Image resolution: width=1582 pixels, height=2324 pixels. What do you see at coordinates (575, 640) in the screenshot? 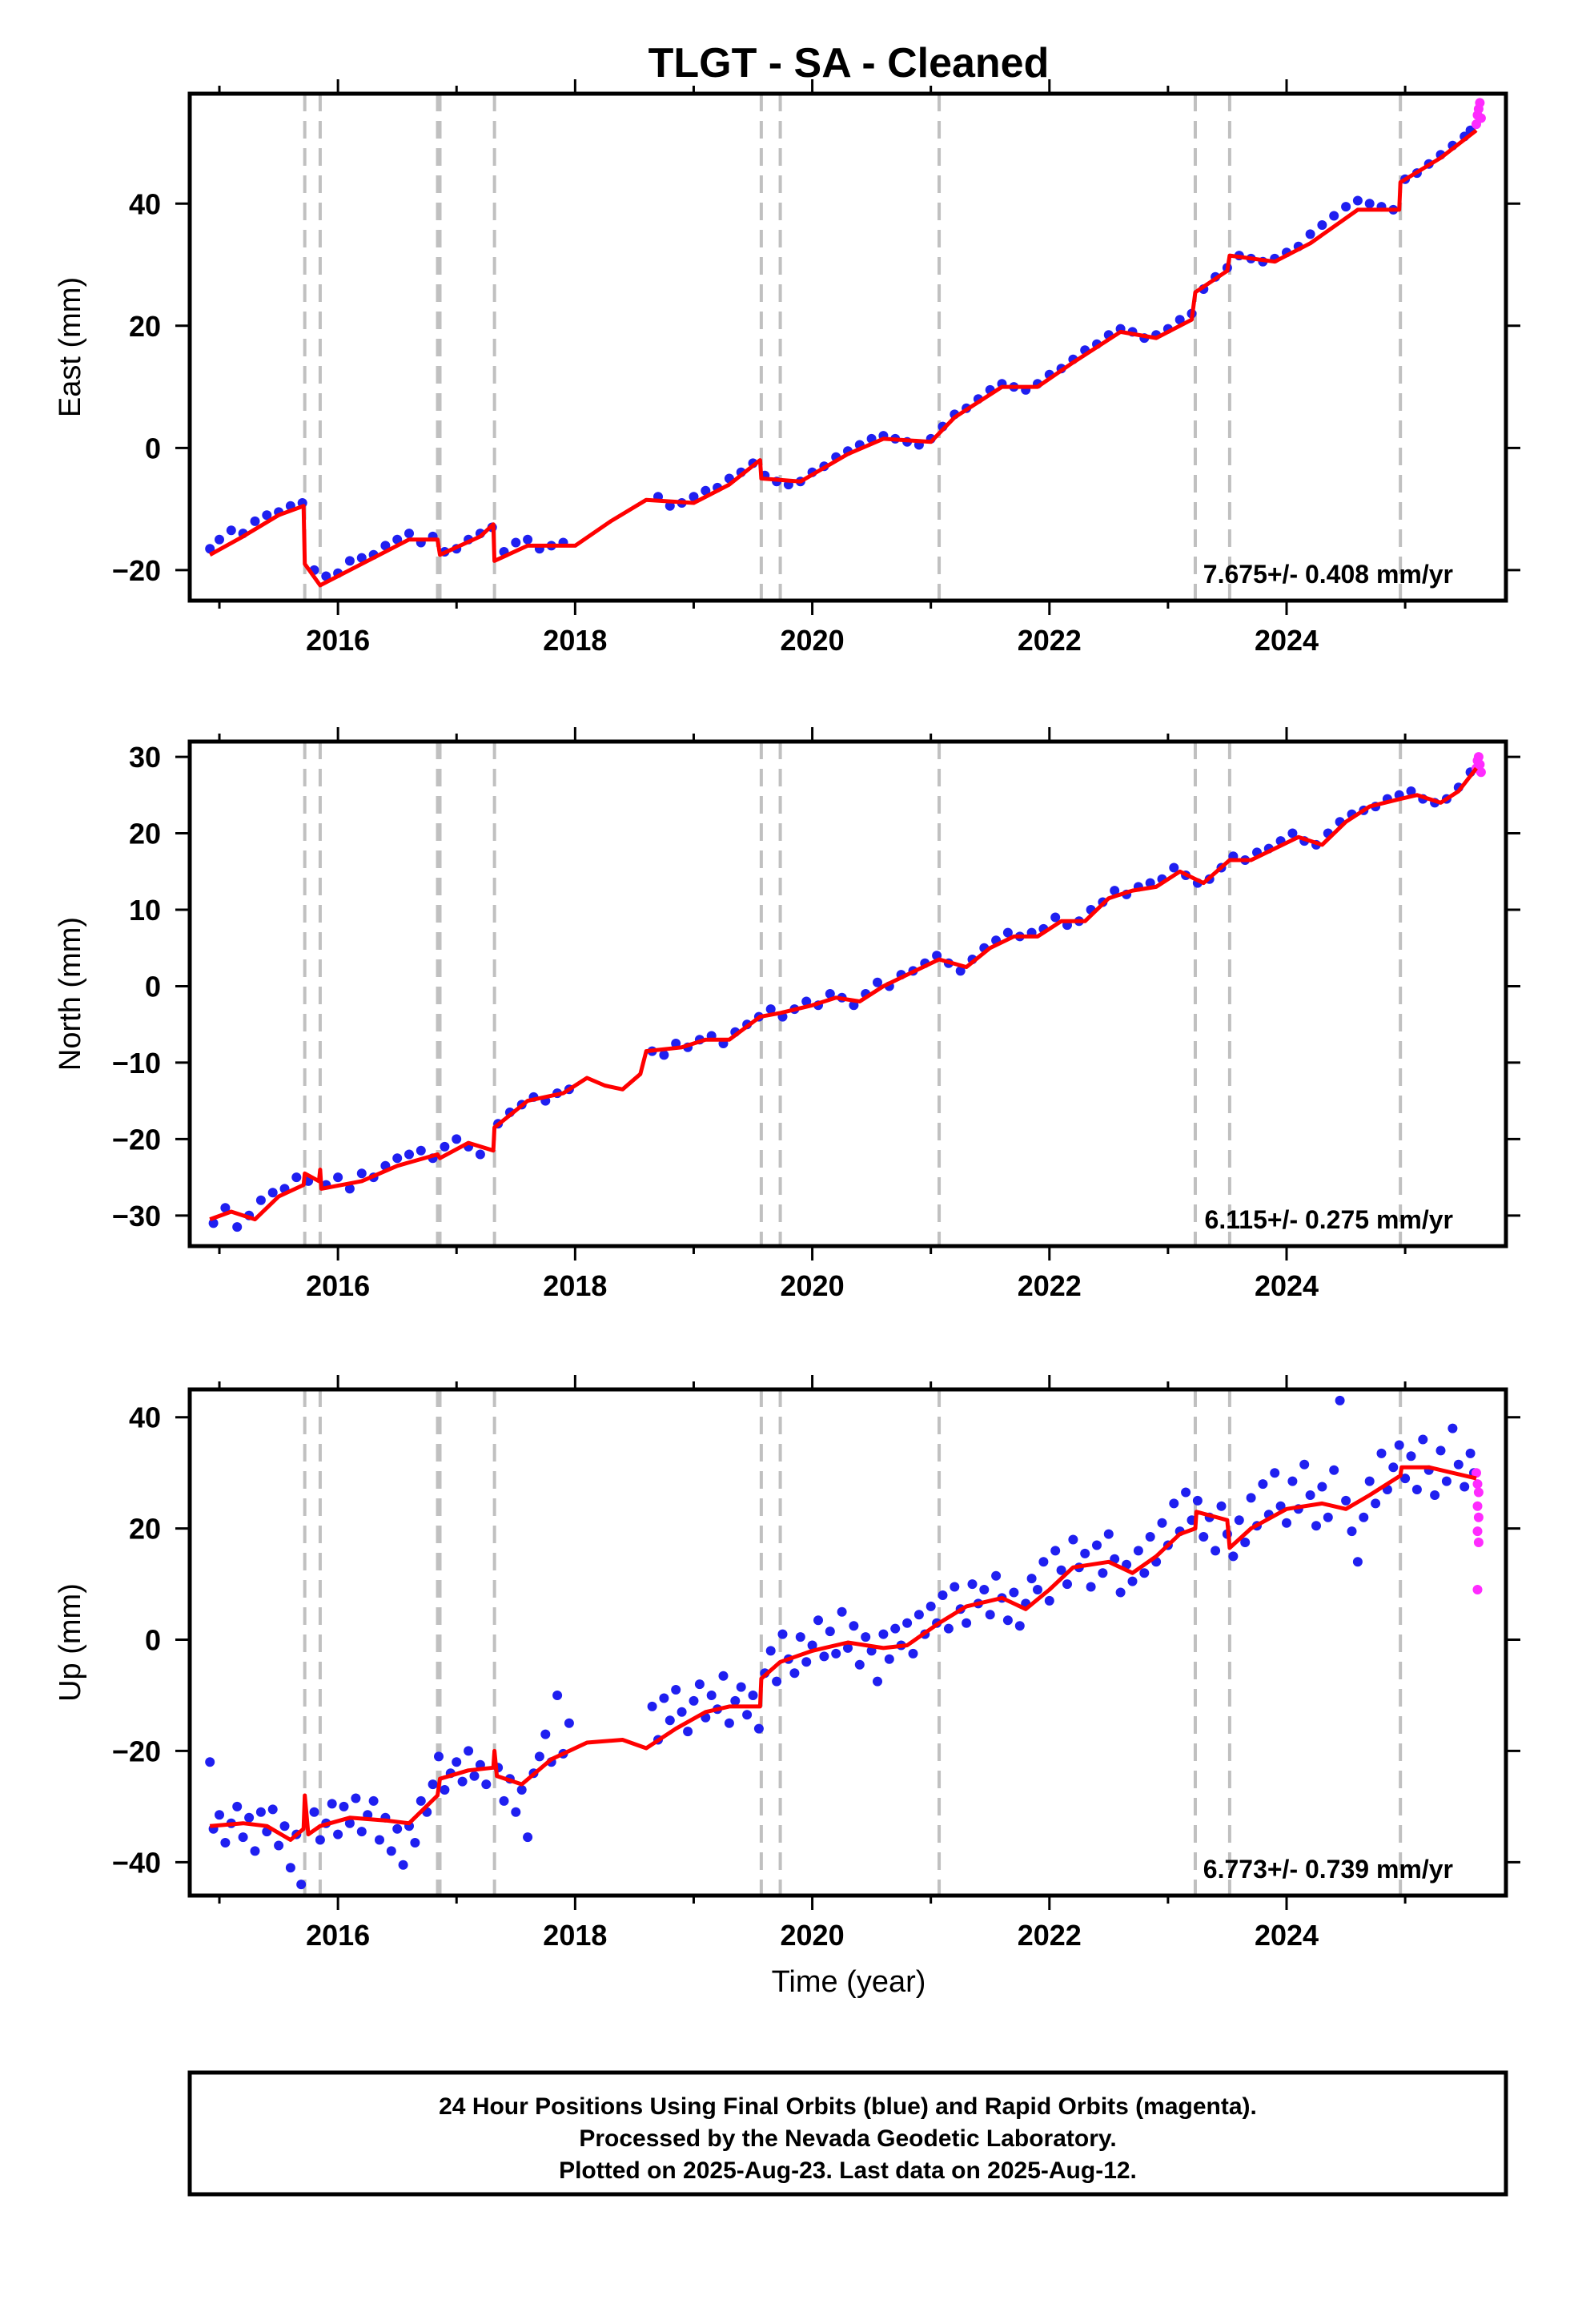
I see `x-tick-label: 2018` at bounding box center [575, 640].